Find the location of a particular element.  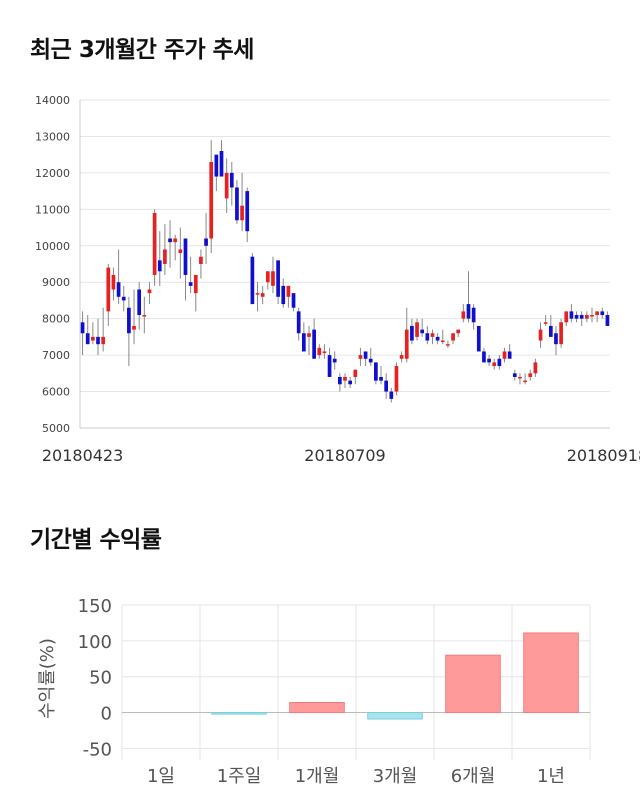

x-category-label: 1년 is located at coordinates (551, 776).